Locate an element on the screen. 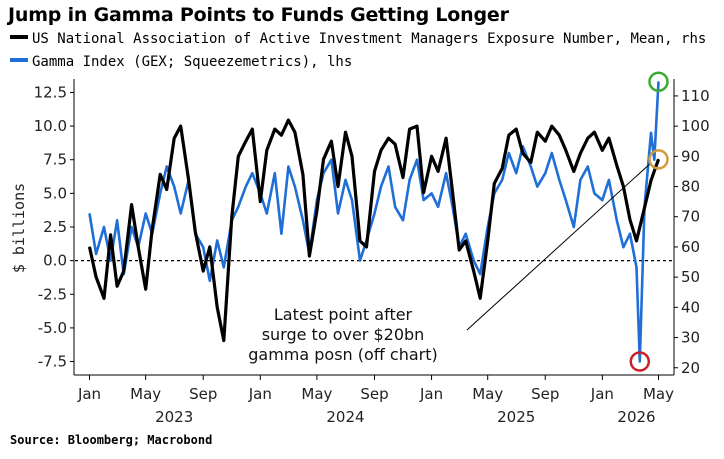 Image resolution: width=724 pixels, height=459 pixels. x-year-label: 2026 is located at coordinates (636, 417).